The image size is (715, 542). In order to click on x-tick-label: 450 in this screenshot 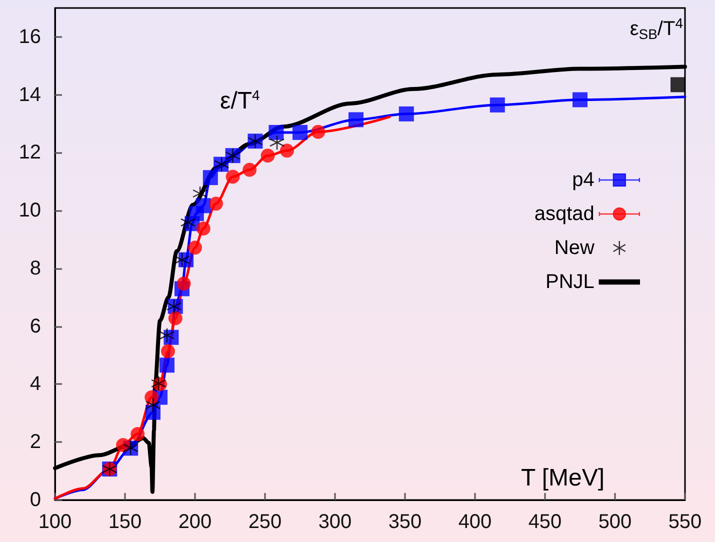, I will do `click(545, 522)`.